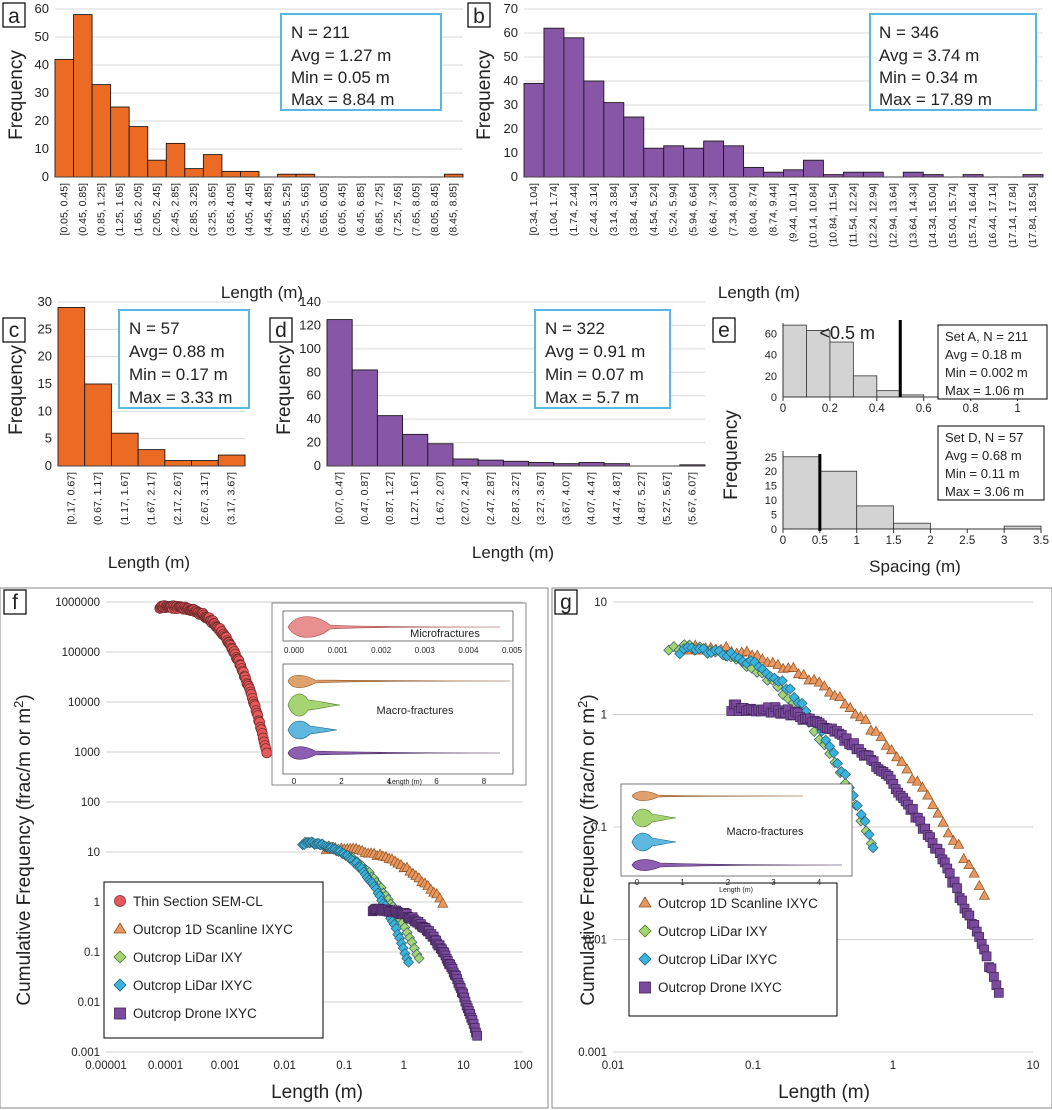 The height and width of the screenshot is (1110, 1052). I want to click on x-tick-label-b: (10.14, 10.84], so click(813, 215).